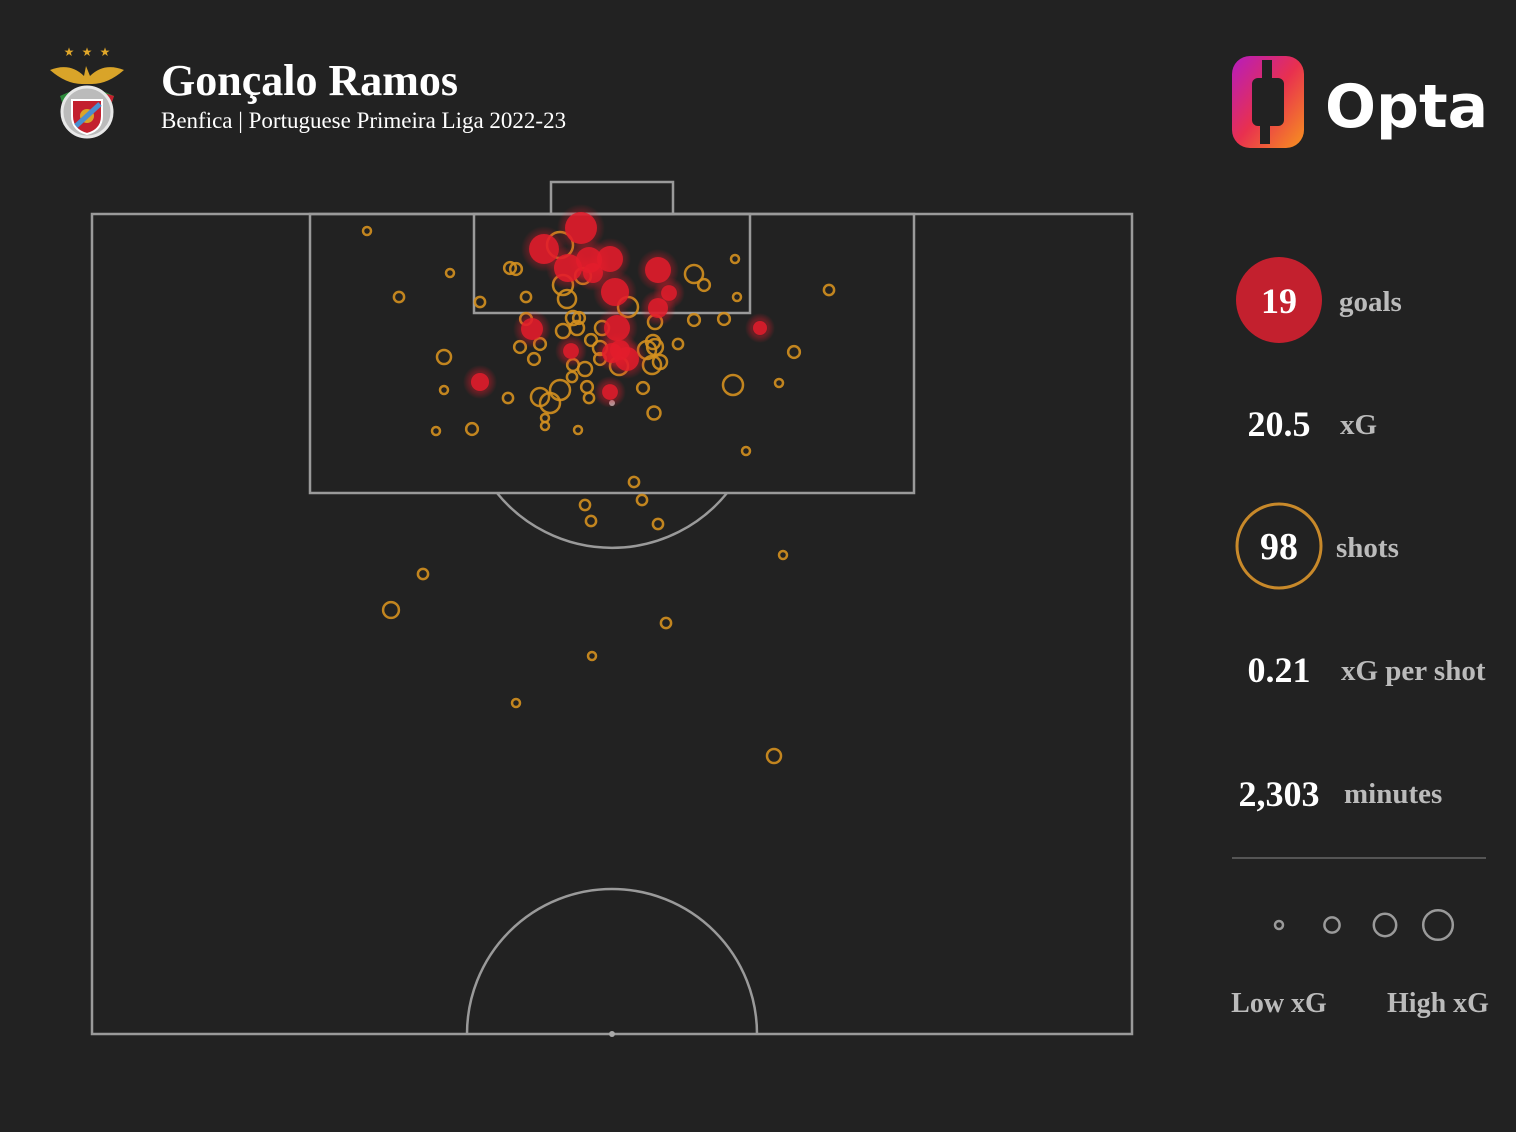 The width and height of the screenshot is (1516, 1132). Describe the element at coordinates (1364, 925) in the screenshot. I see `xg-size-legend` at that location.